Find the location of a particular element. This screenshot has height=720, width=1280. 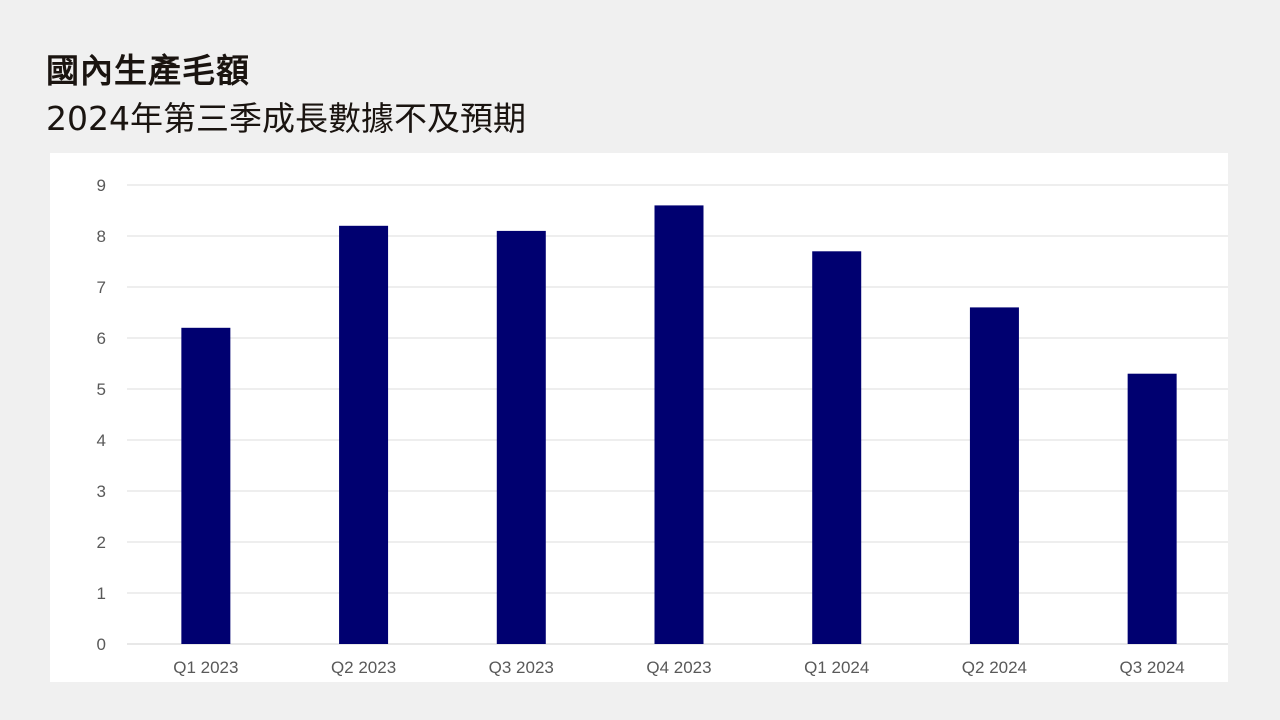

chart-subtitle: 2024年第三季成長數據不及預期 is located at coordinates (286, 118).